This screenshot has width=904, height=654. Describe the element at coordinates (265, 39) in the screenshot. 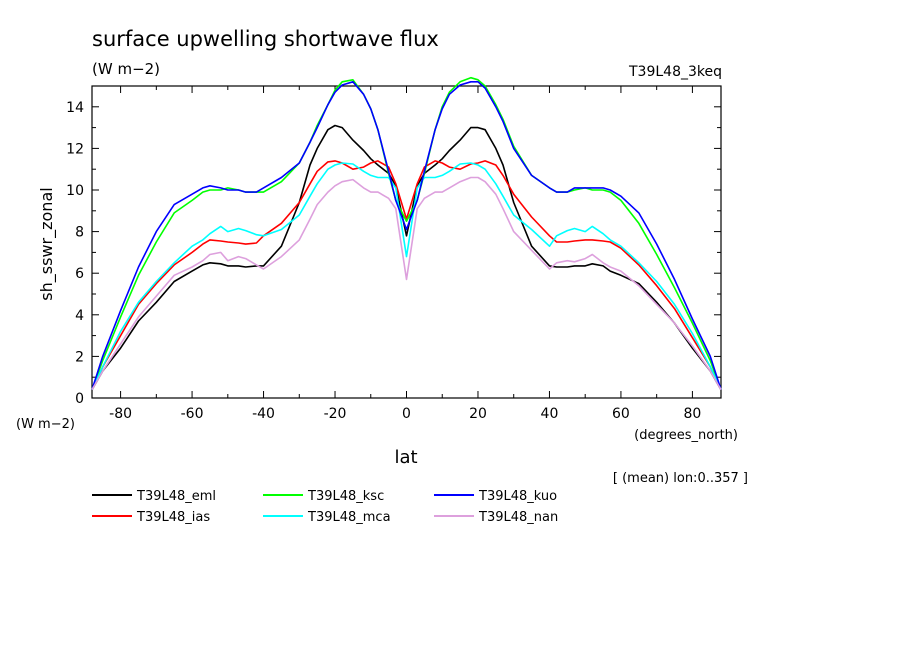

I see `chart-title: surface upwelling shortwave flux` at that location.